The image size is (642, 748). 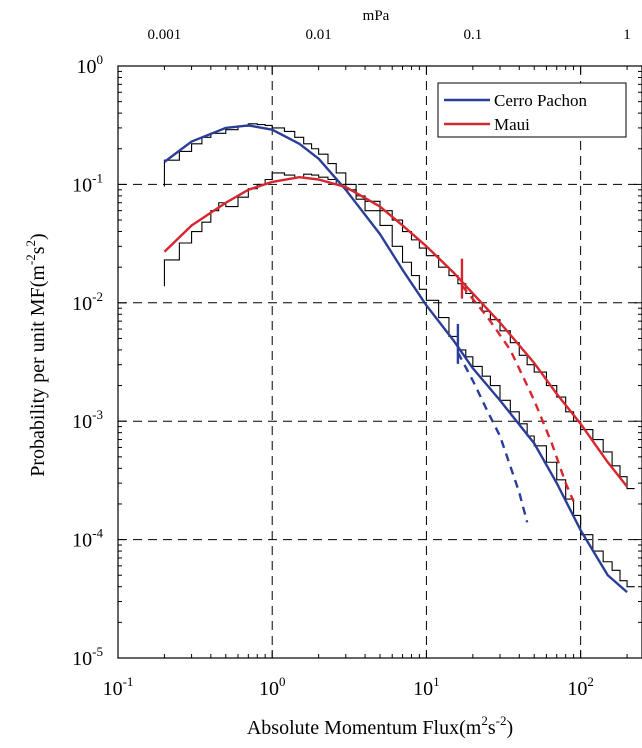 What do you see at coordinates (87, 302) in the screenshot?
I see `y-tick-label: 10⁻²` at bounding box center [87, 302].